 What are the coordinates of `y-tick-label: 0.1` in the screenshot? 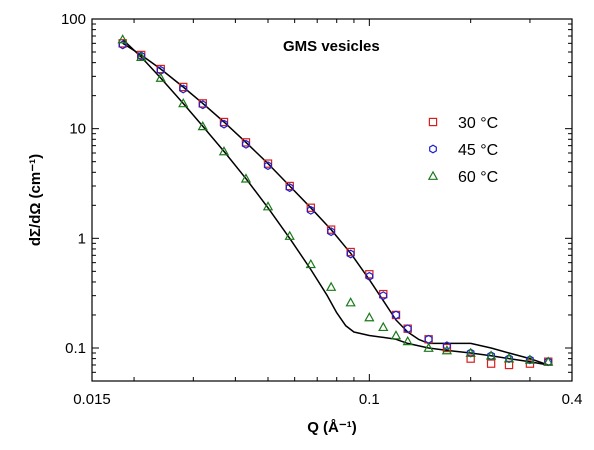 It's located at (75, 348).